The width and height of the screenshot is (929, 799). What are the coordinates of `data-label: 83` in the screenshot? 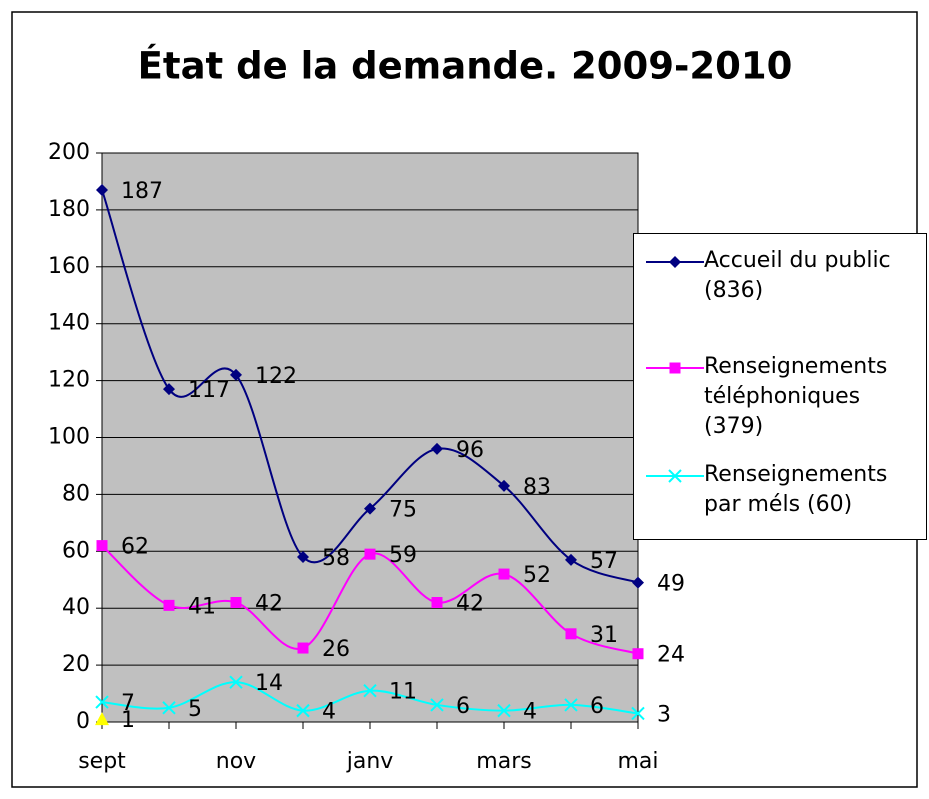 It's located at (537, 487).